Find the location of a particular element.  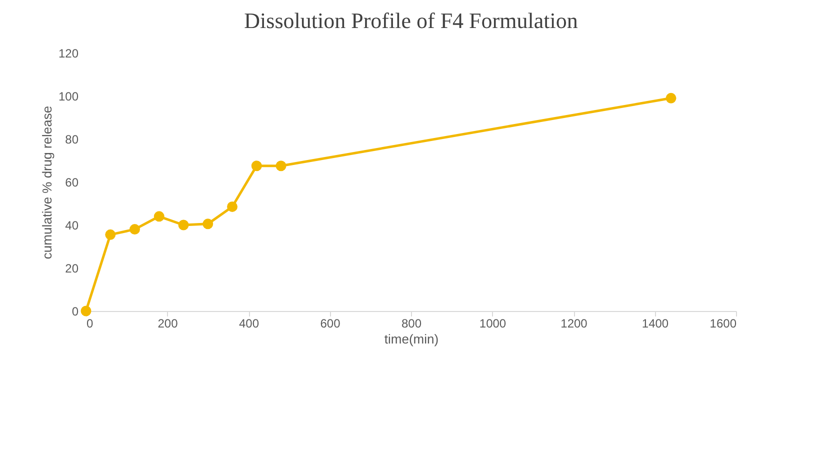

y-tick-label: 0 is located at coordinates (75, 311).